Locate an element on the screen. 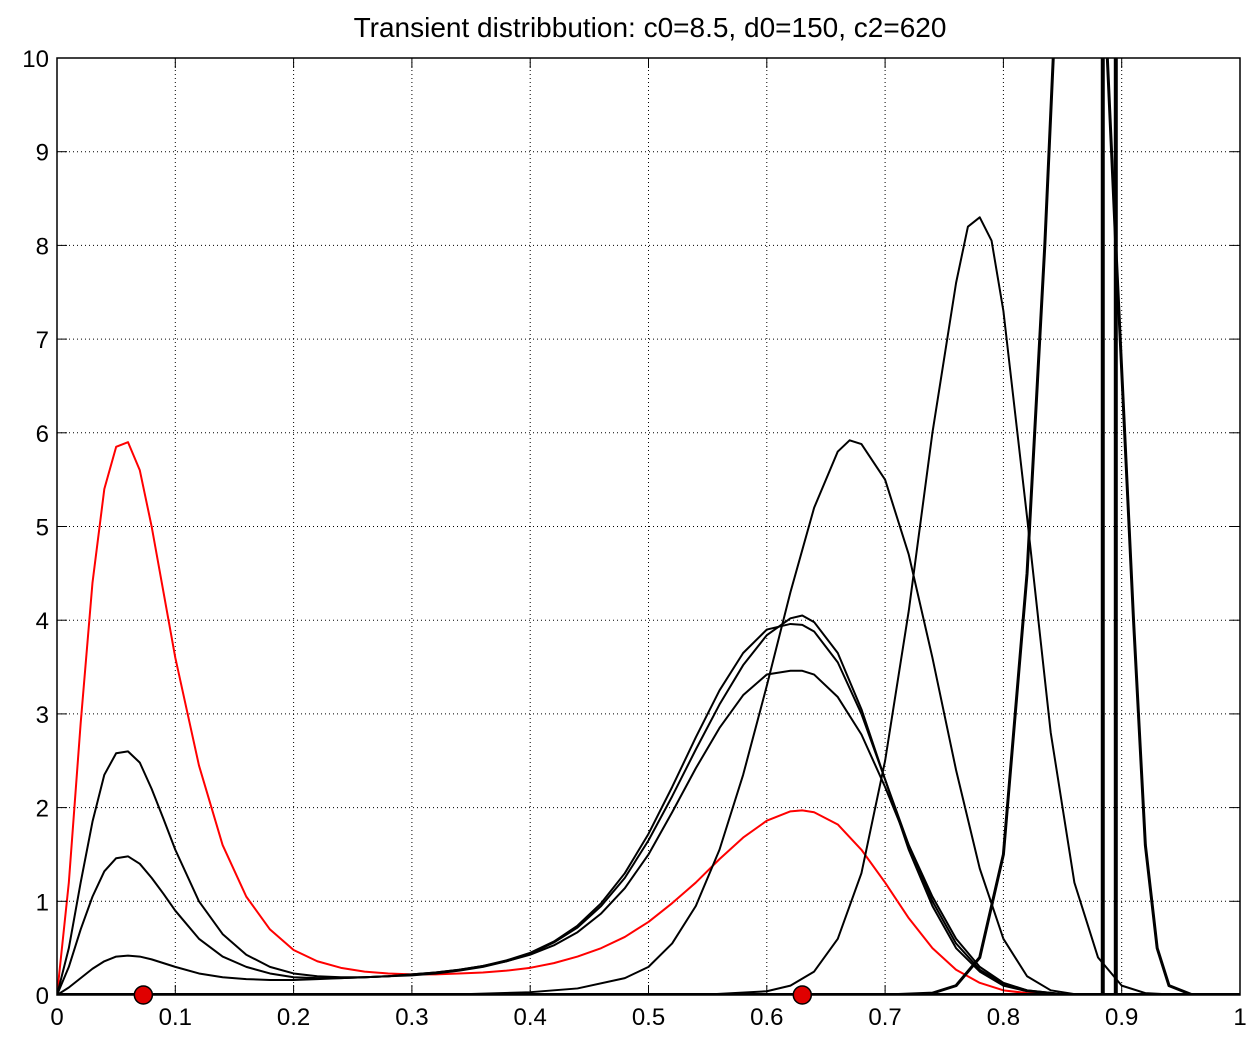 The height and width of the screenshot is (1038, 1246). x-tick-label: 0.7 is located at coordinates (884, 1017).